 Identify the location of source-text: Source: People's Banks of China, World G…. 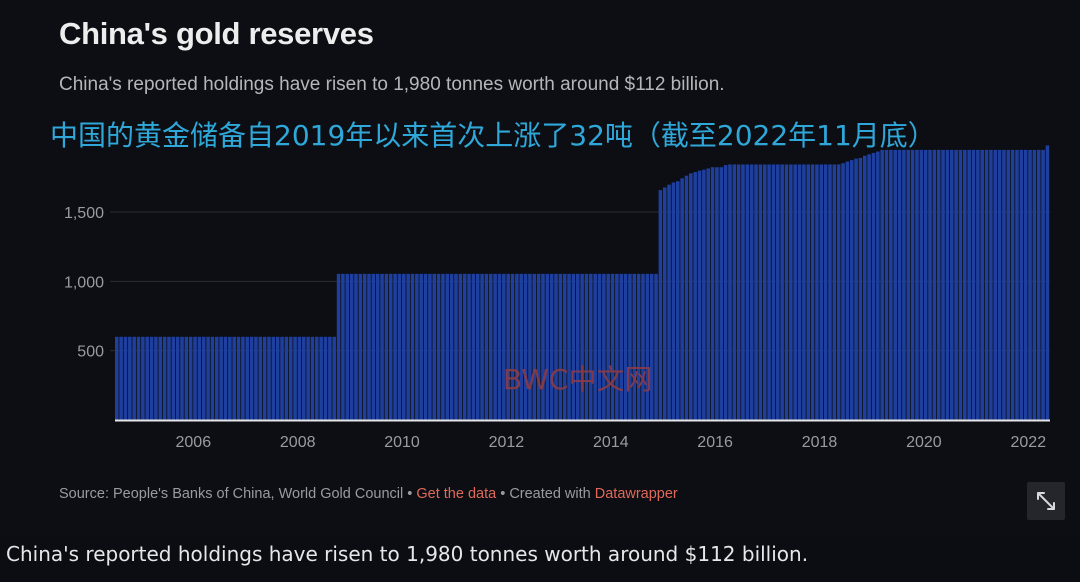
(238, 494).